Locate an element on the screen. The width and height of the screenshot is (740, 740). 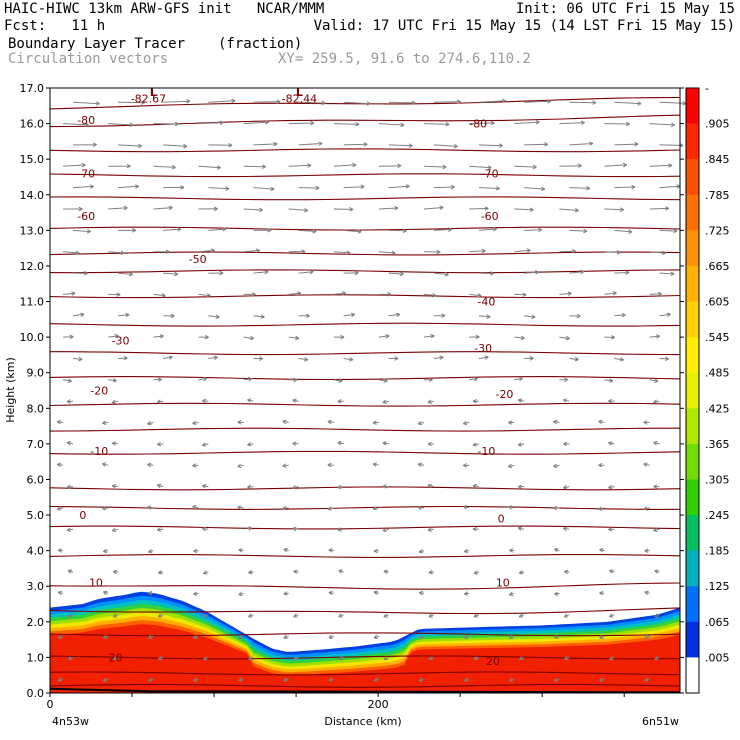
contour-label: -30 is located at coordinates (121, 341).